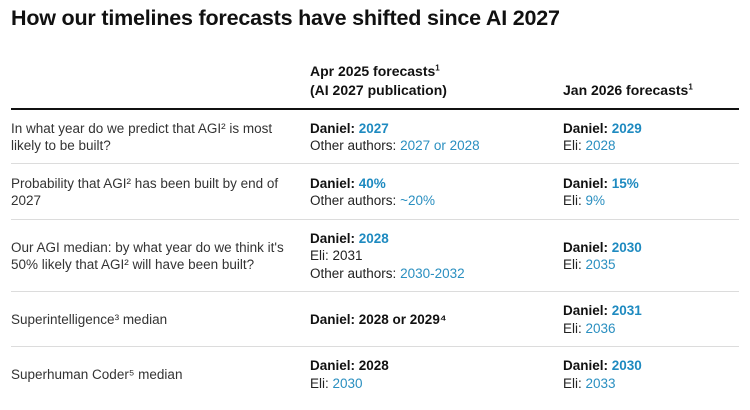 Image resolution: width=750 pixels, height=410 pixels. Describe the element at coordinates (430, 192) in the screenshot. I see `apr-cell: Daniel: 40% Other authors: ~20%` at that location.